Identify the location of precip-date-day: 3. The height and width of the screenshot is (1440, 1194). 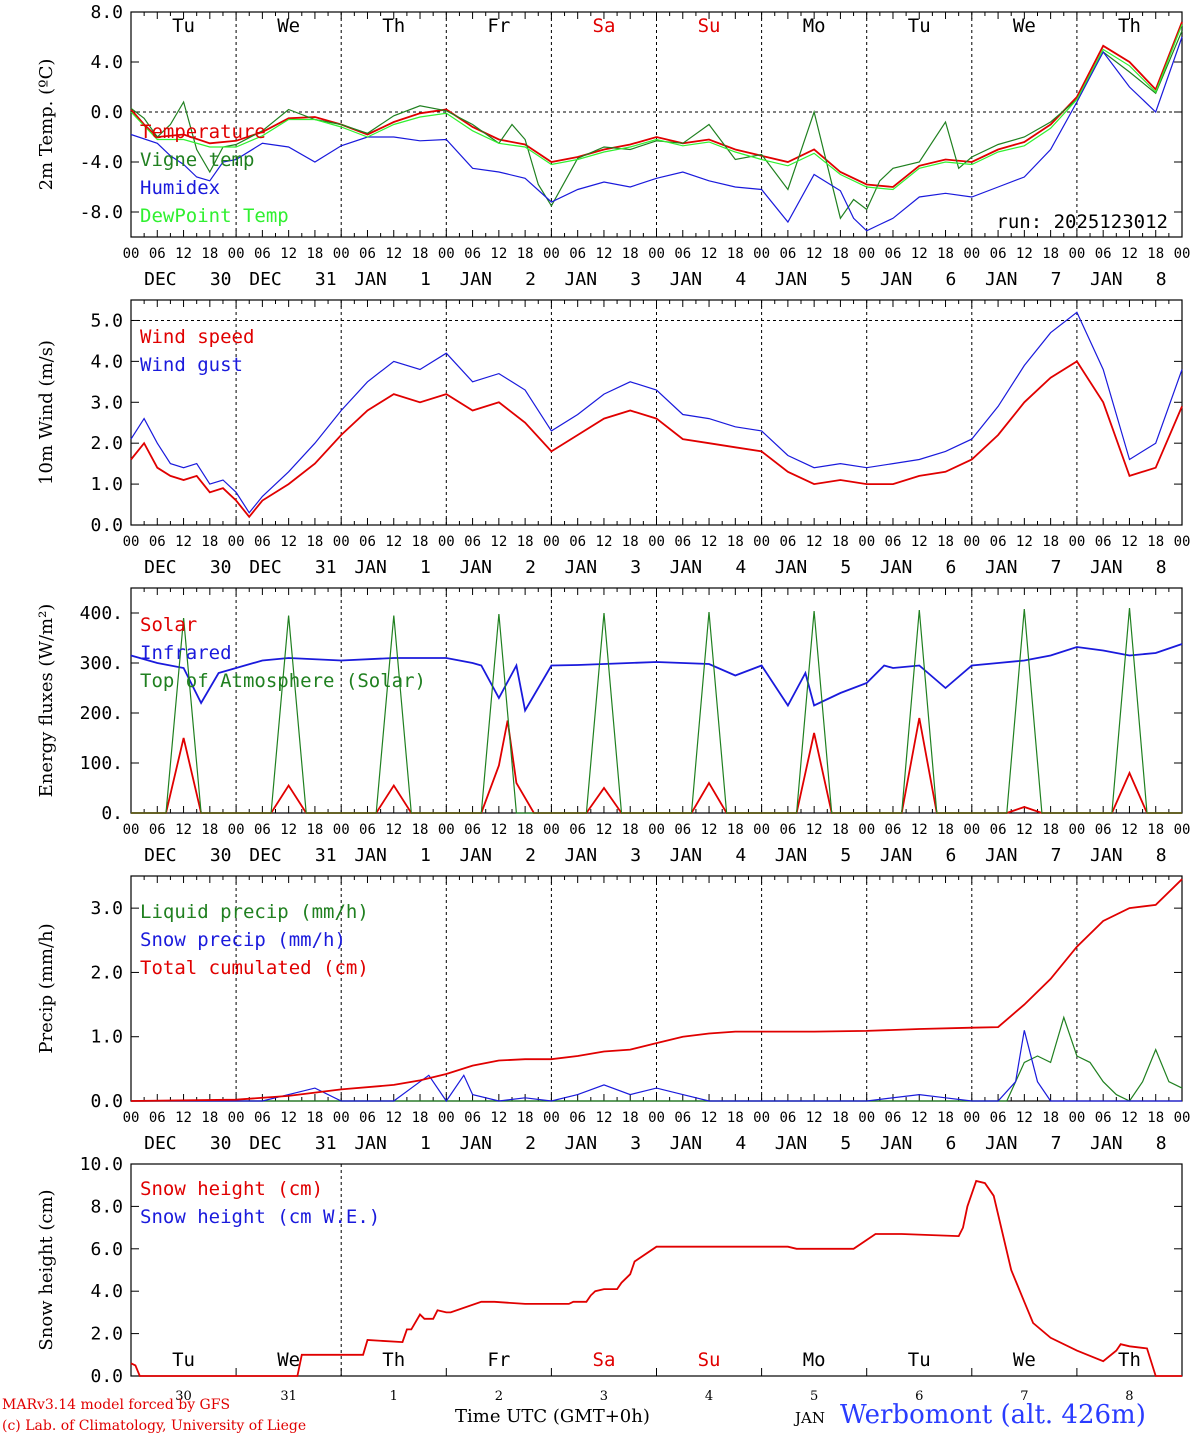
(635, 1143).